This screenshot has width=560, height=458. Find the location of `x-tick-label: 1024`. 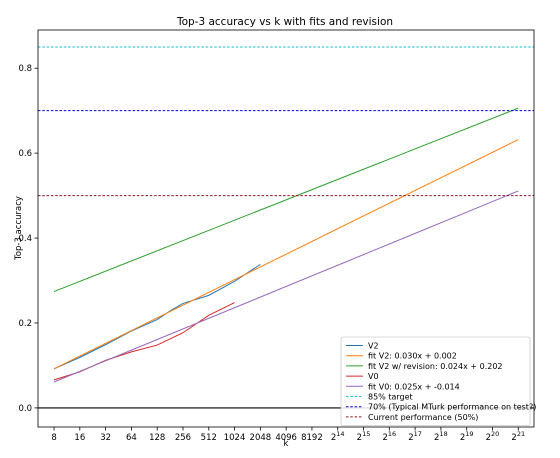

x-tick-label: 1024 is located at coordinates (235, 438).